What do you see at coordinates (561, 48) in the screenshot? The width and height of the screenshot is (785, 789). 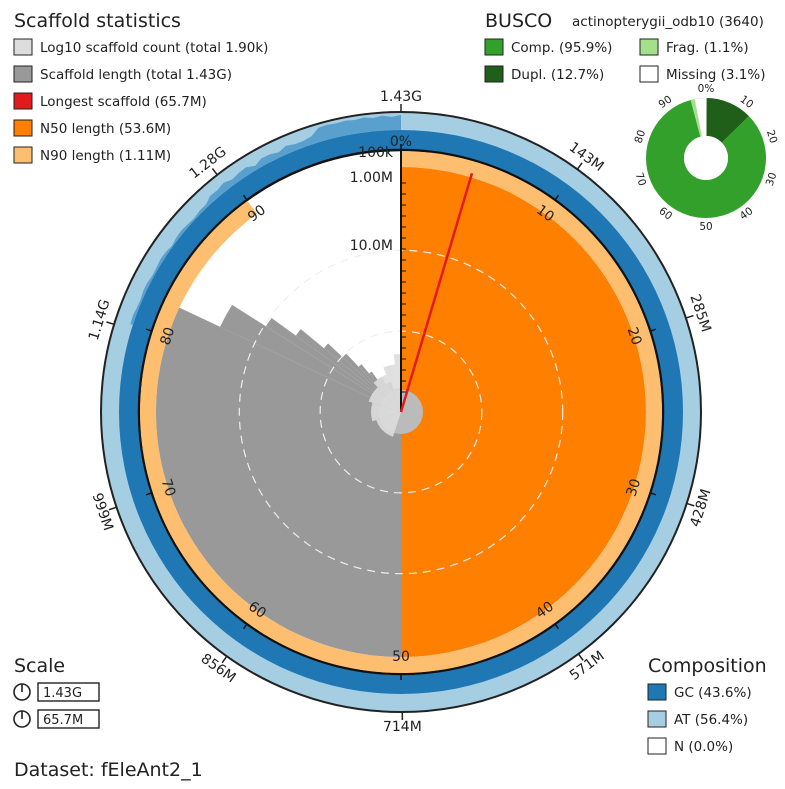 I see `busco-comp-label: Comp. (95.9%)` at bounding box center [561, 48].